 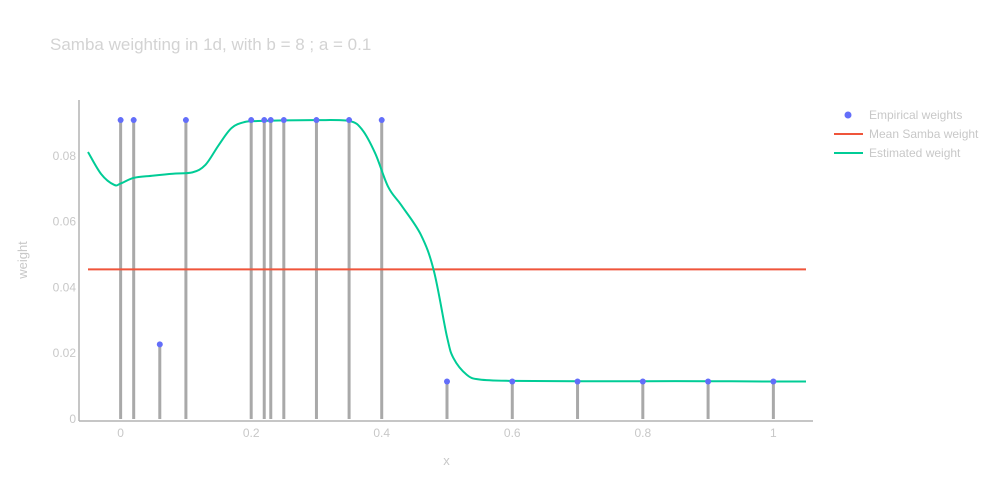 I want to click on x-tick-label: 0.2, so click(x=251, y=433).